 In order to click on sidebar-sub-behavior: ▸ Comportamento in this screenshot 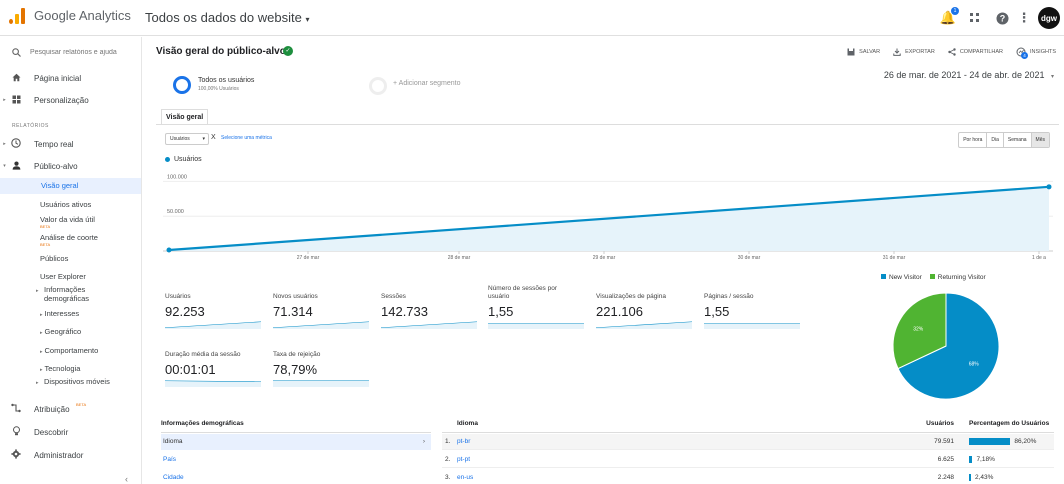, I will do `click(69, 350)`.